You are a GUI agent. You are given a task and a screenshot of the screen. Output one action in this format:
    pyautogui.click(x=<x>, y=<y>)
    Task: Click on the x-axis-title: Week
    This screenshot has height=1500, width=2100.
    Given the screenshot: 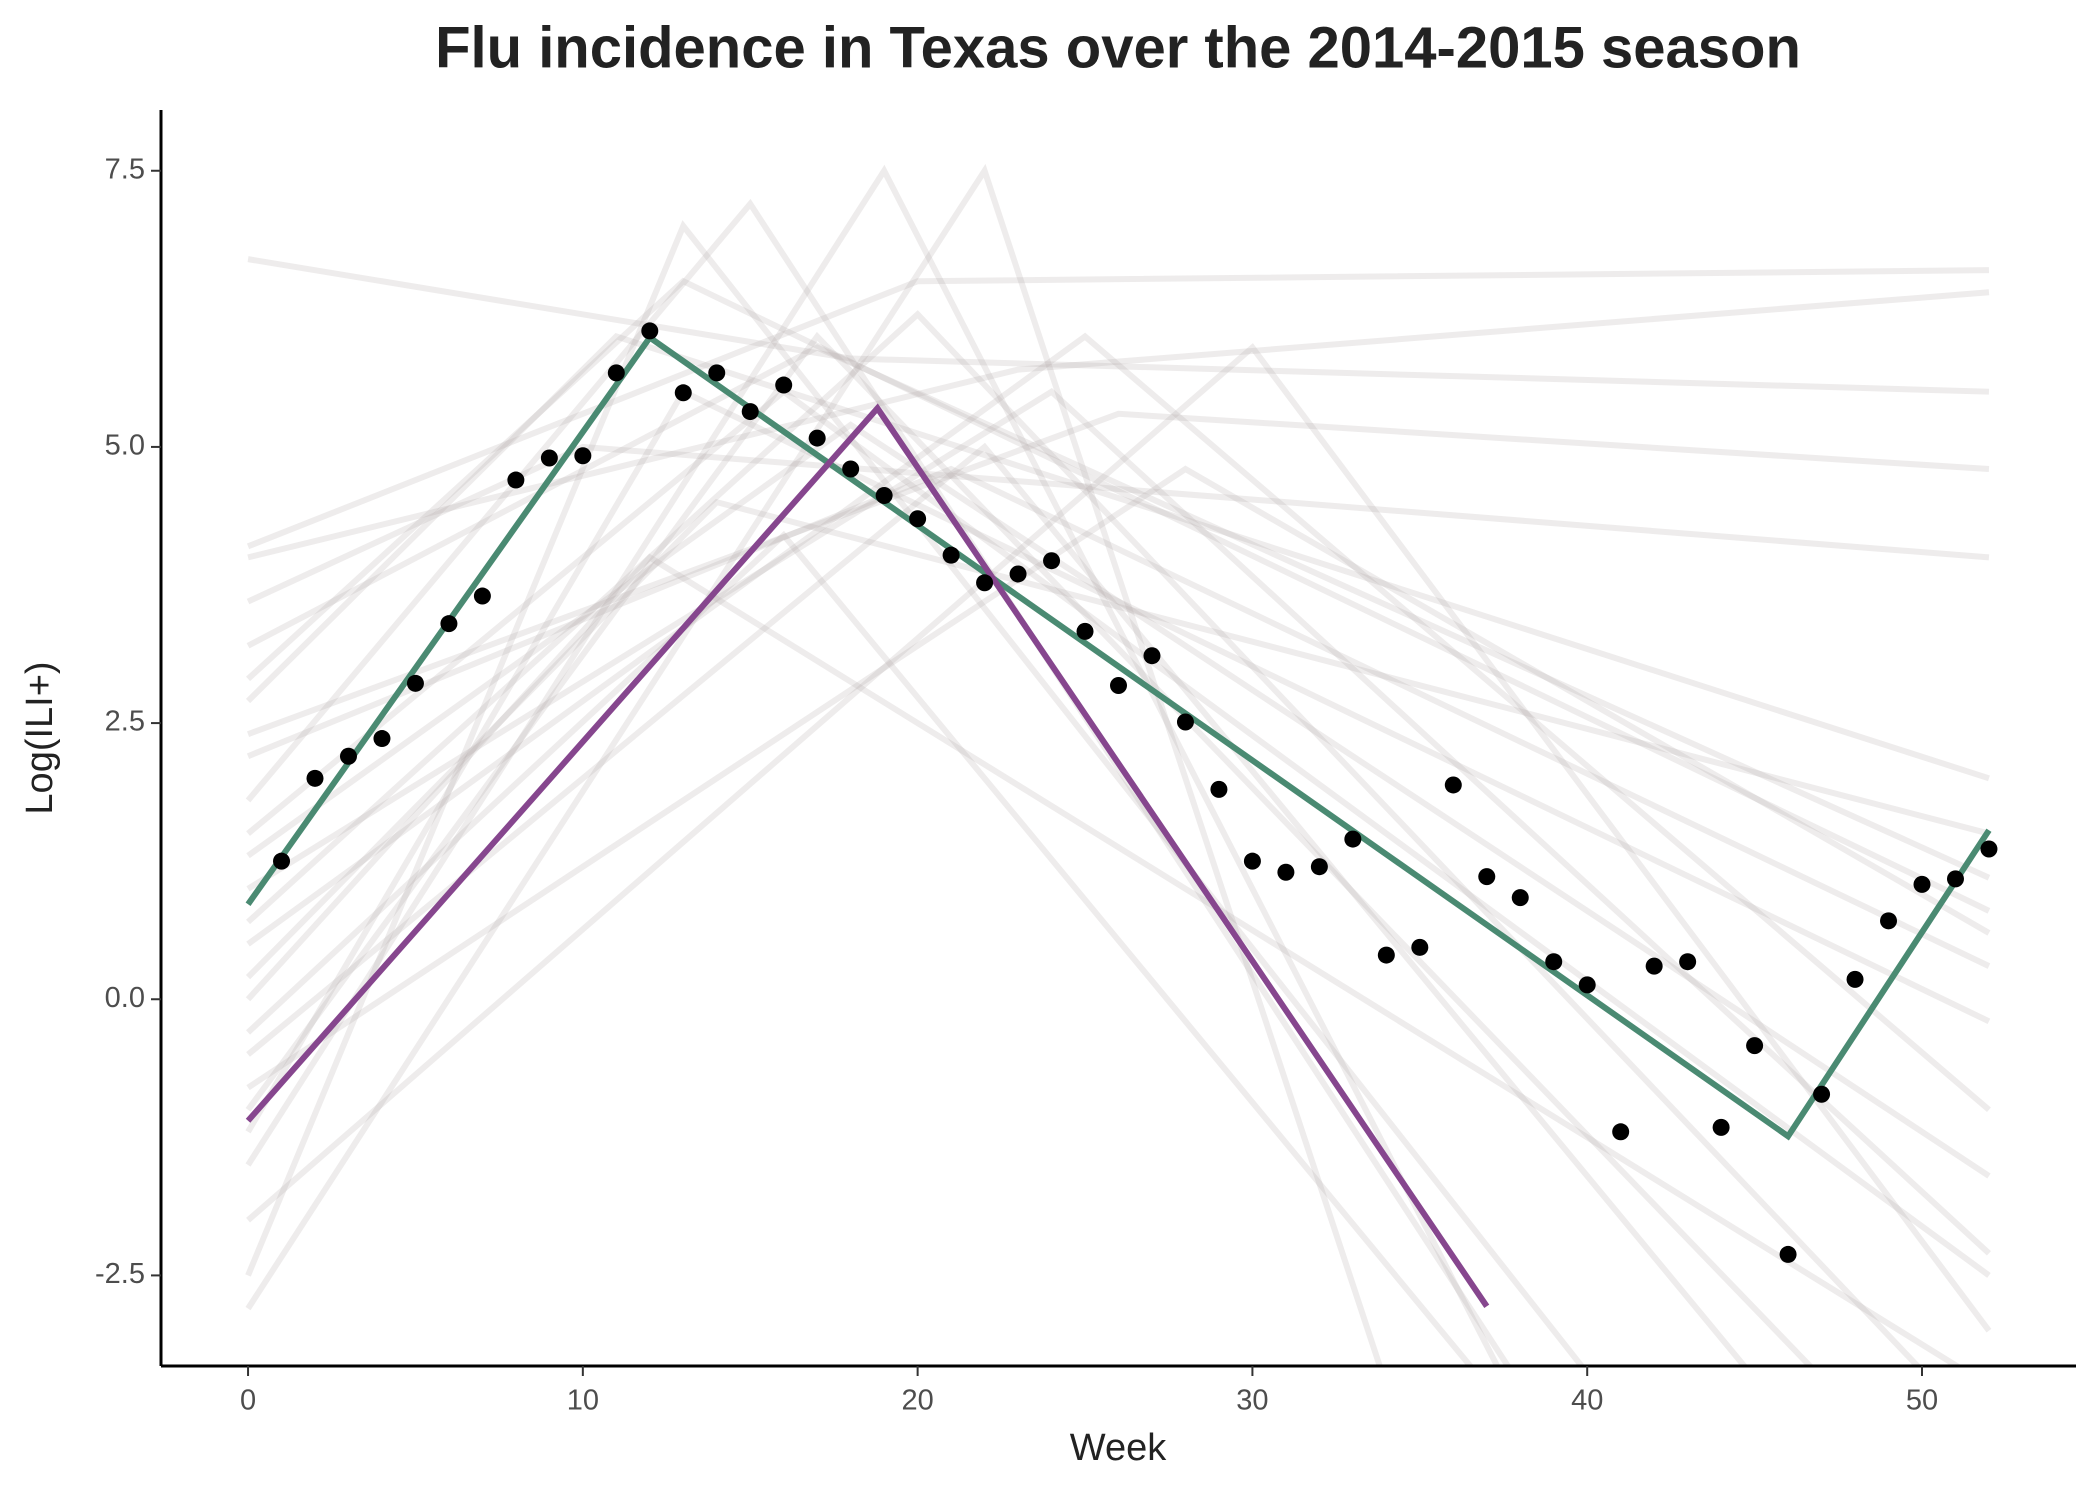 What is the action you would take?
    pyautogui.click(x=1118, y=1448)
    